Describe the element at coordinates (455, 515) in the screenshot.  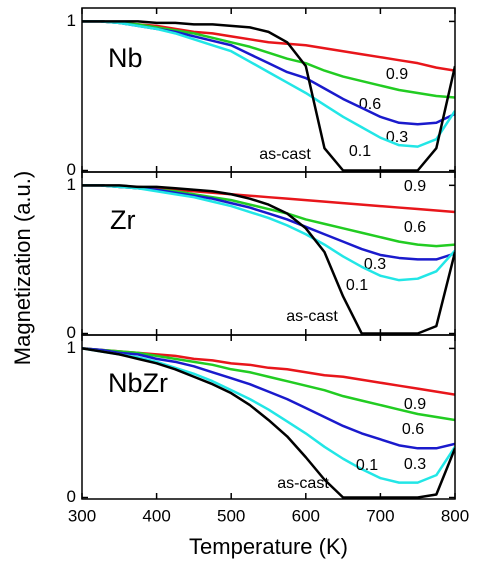
I see `x-tick-label: 800` at that location.